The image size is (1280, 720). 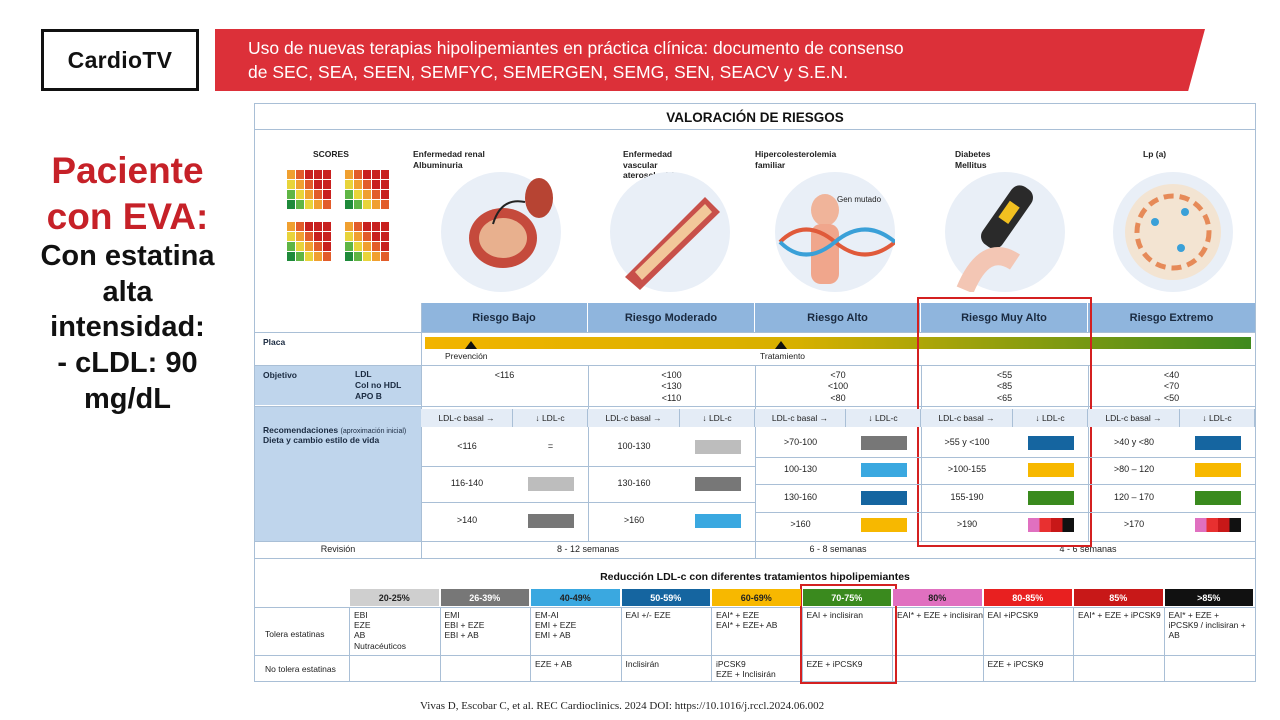 I want to click on pct-9: >85%, so click(x=1208, y=597).